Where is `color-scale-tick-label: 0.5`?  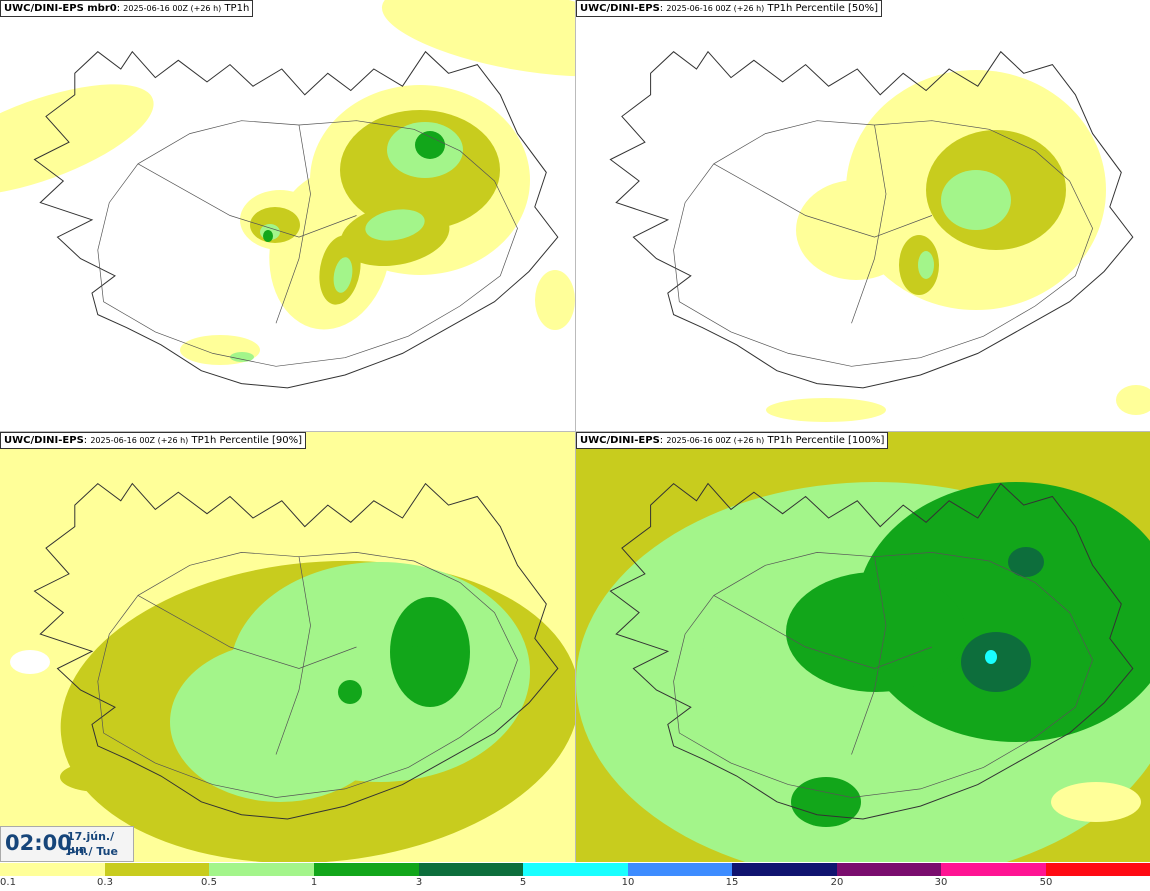 color-scale-tick-label: 0.5 is located at coordinates (209, 882).